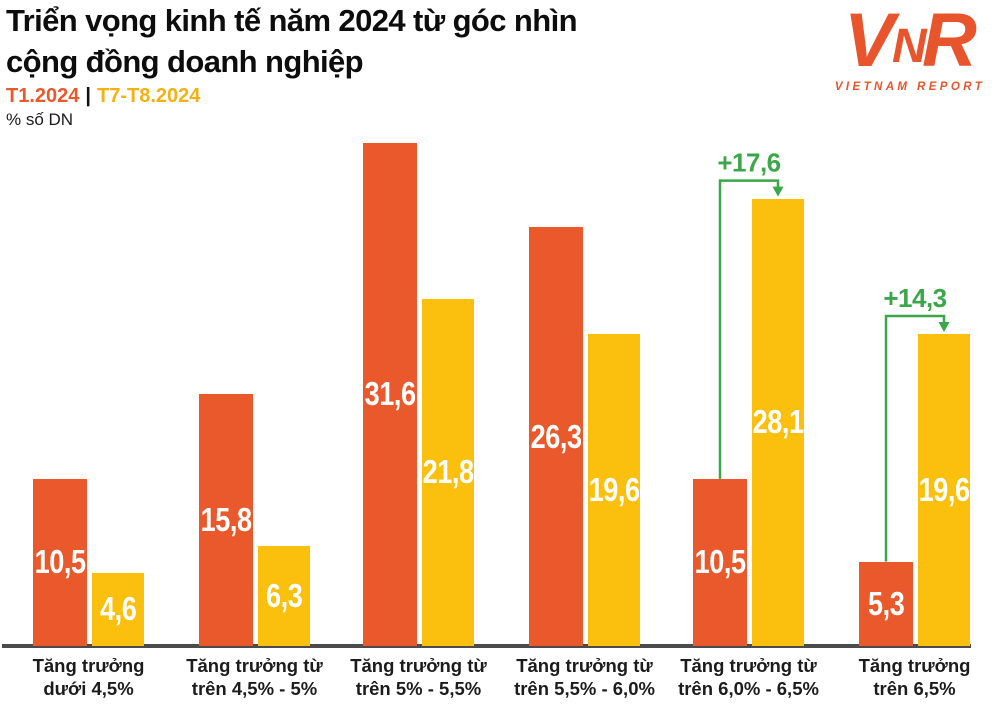 This screenshot has width=1000, height=707. What do you see at coordinates (185, 61) in the screenshot?
I see `chart-title-line2: cộng đồng doanh nghiệp` at bounding box center [185, 61].